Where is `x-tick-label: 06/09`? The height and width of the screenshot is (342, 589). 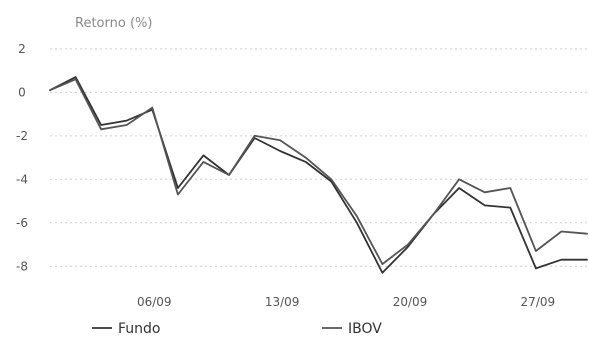
x-tick-label: 06/09 is located at coordinates (154, 302).